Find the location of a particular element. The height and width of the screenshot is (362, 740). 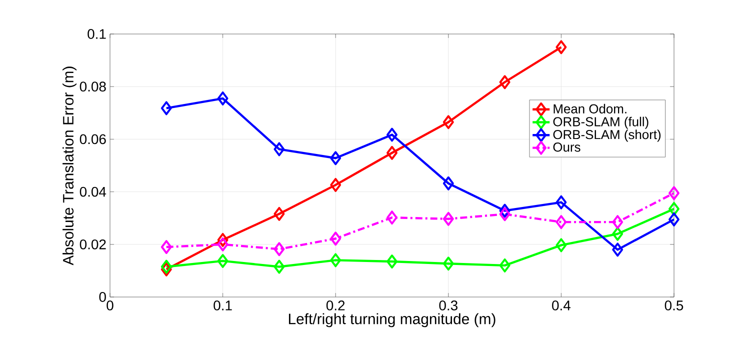

x-tick-label: 0.1 is located at coordinates (223, 305).